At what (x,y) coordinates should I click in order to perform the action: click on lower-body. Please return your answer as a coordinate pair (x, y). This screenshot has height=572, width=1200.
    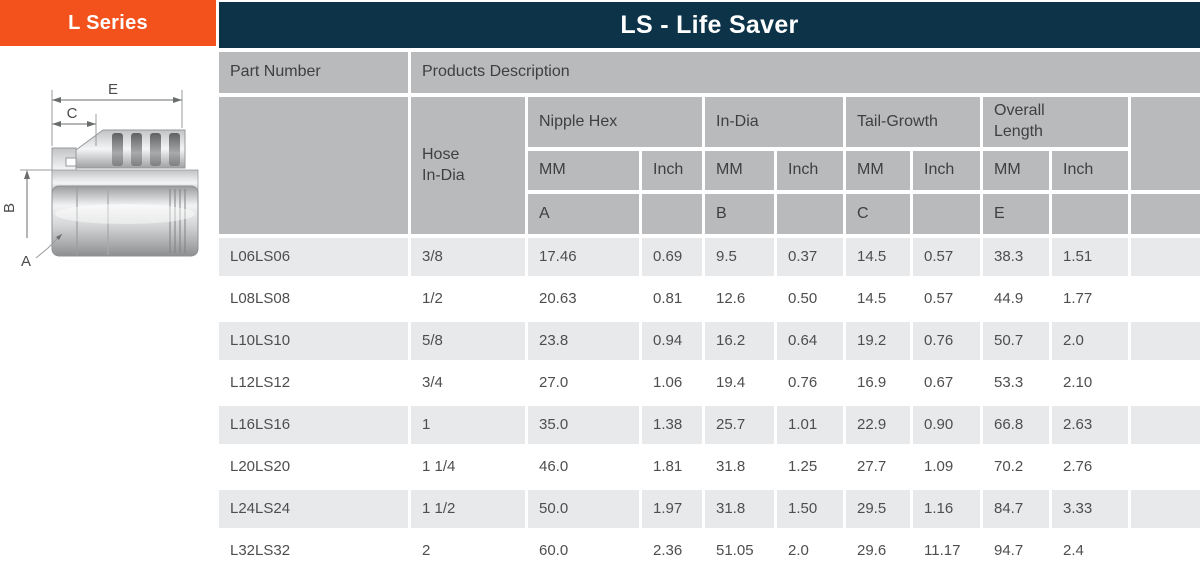
    Looking at the image, I should click on (125, 221).